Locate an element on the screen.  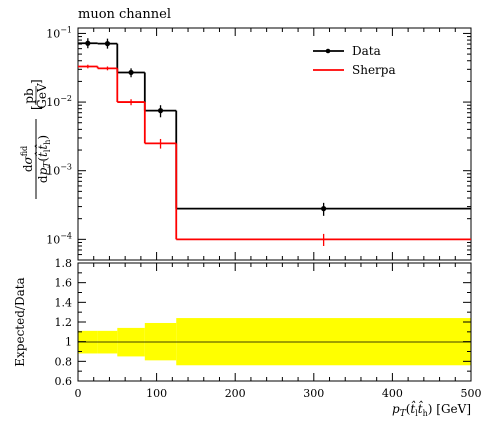
x-tick-label: 500 is located at coordinates (471, 393).